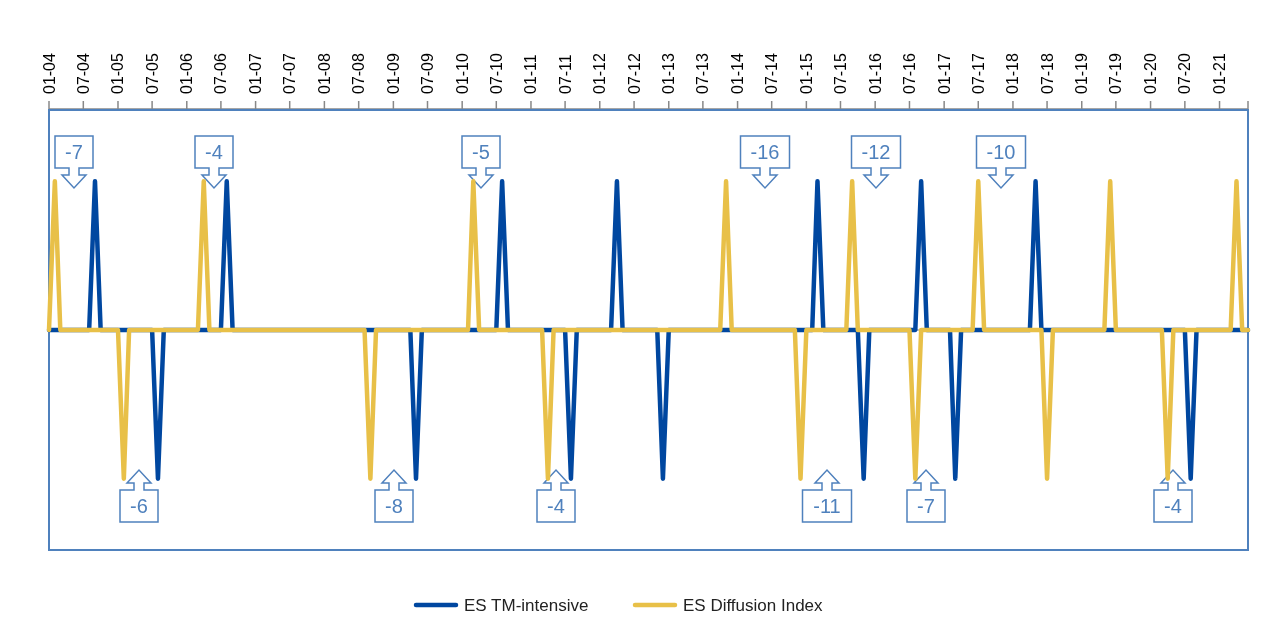 The width and height of the screenshot is (1270, 642). Describe the element at coordinates (83, 73) in the screenshot. I see `x-tick-label: 07-04` at that location.